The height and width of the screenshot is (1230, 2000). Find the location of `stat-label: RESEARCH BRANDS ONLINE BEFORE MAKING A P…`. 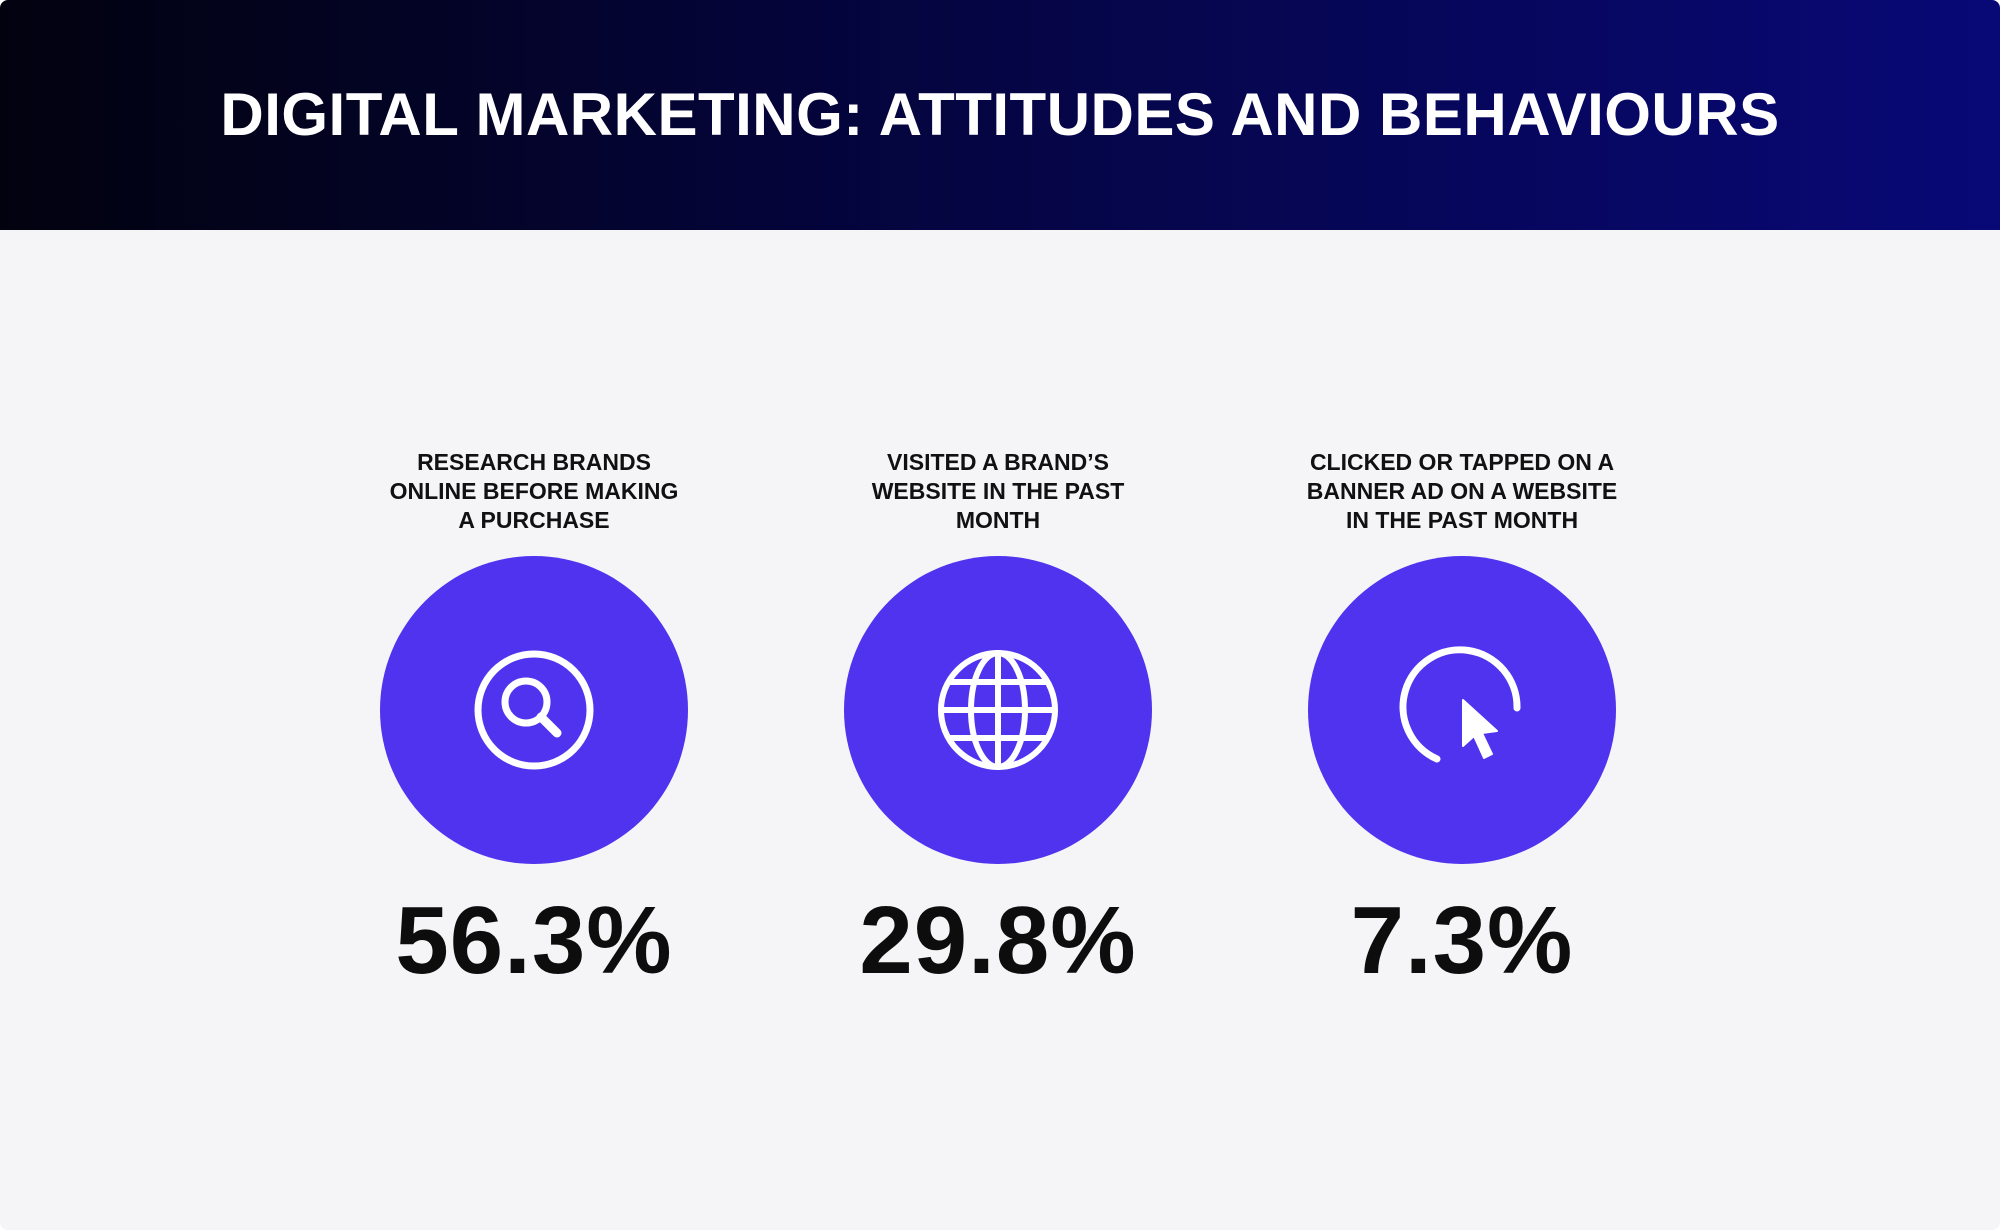

stat-label: RESEARCH BRANDS ONLINE BEFORE MAKING A P… is located at coordinates (534, 491).